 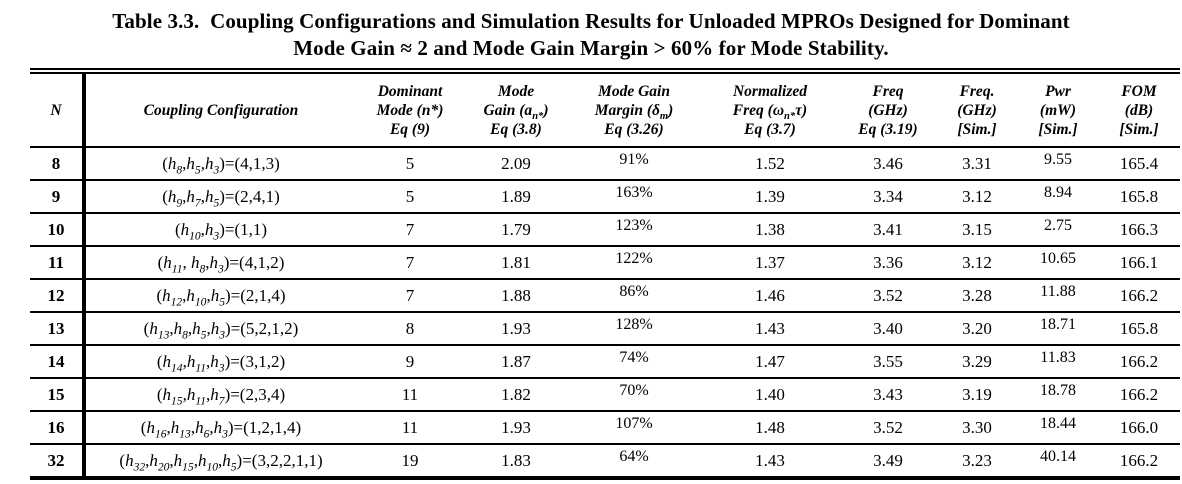 I want to click on cell-dominant_mode: 8, so click(x=410, y=329).